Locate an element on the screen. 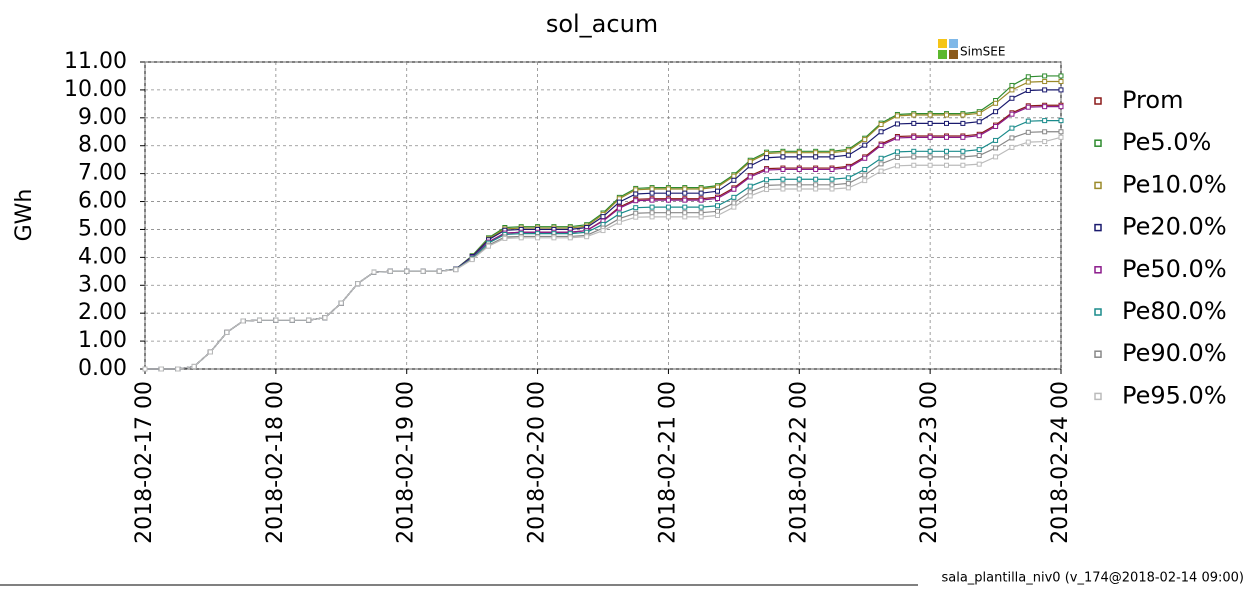 The image size is (1252, 589). legend-label: Pe5.0% is located at coordinates (1166, 142).